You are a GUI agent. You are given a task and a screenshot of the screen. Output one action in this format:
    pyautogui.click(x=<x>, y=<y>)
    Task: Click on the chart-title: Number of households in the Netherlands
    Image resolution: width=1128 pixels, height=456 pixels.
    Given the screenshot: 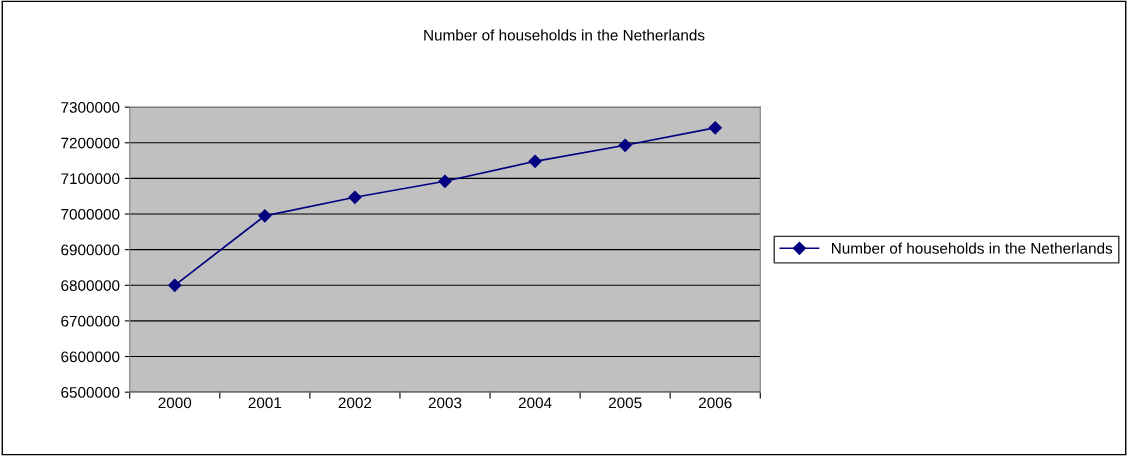 What is the action you would take?
    pyautogui.click(x=564, y=35)
    